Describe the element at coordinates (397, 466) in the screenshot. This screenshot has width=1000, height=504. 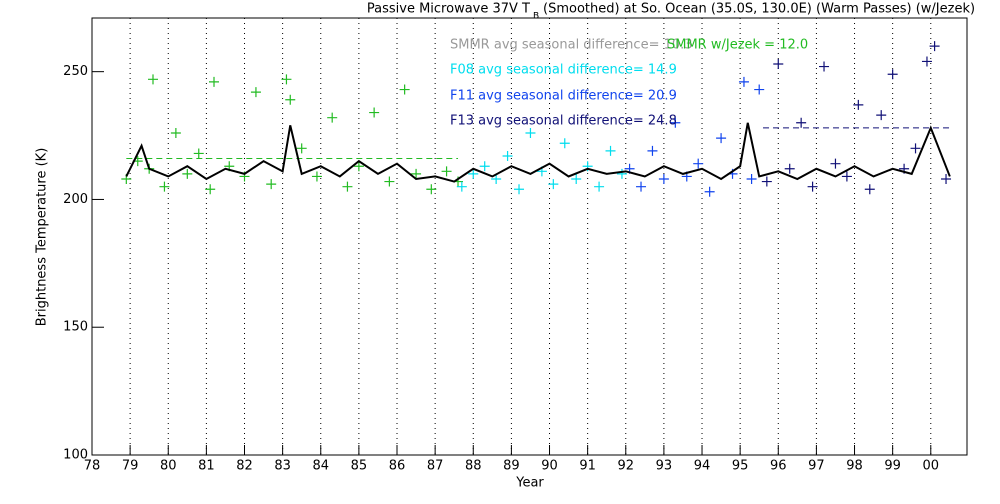
I see `x-tick-label: 86` at that location.